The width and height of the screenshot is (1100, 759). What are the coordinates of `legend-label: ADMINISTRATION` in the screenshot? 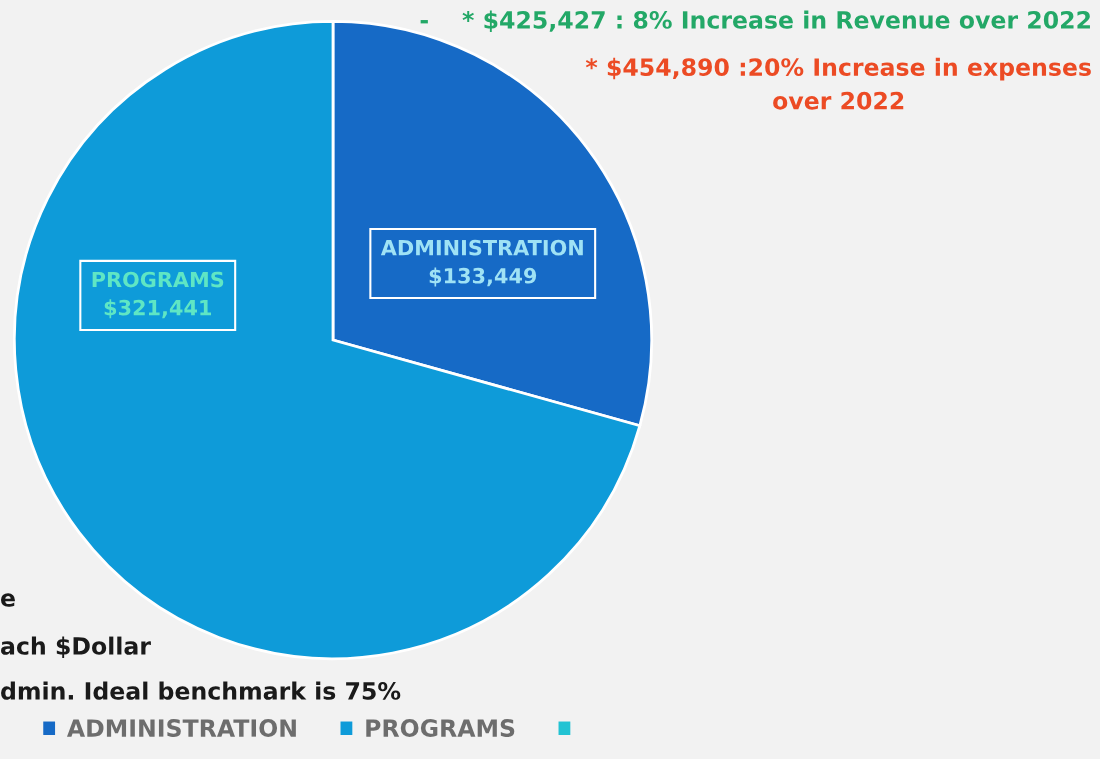 It's located at (181, 728).